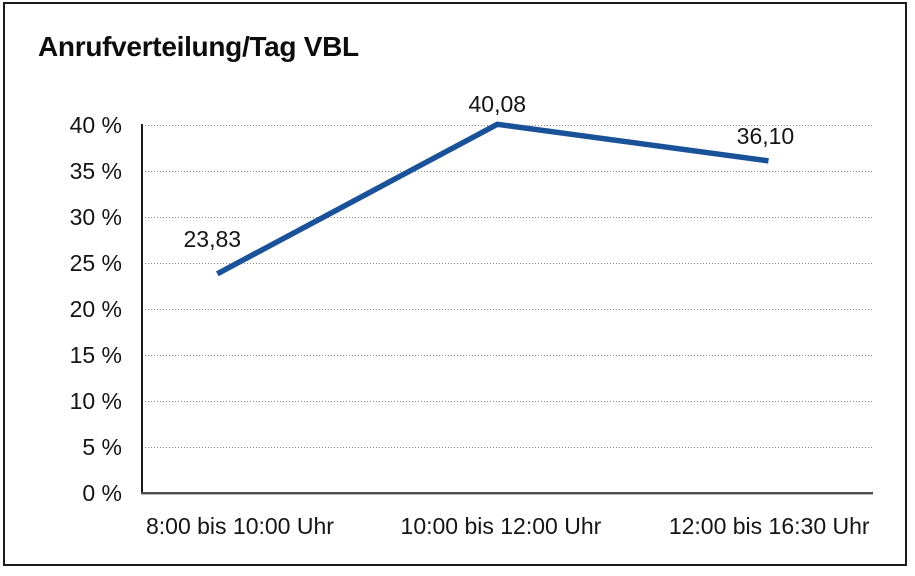  I want to click on x-axis-tick-label: 8:00 bis 10:00 Uhr, so click(239, 526).